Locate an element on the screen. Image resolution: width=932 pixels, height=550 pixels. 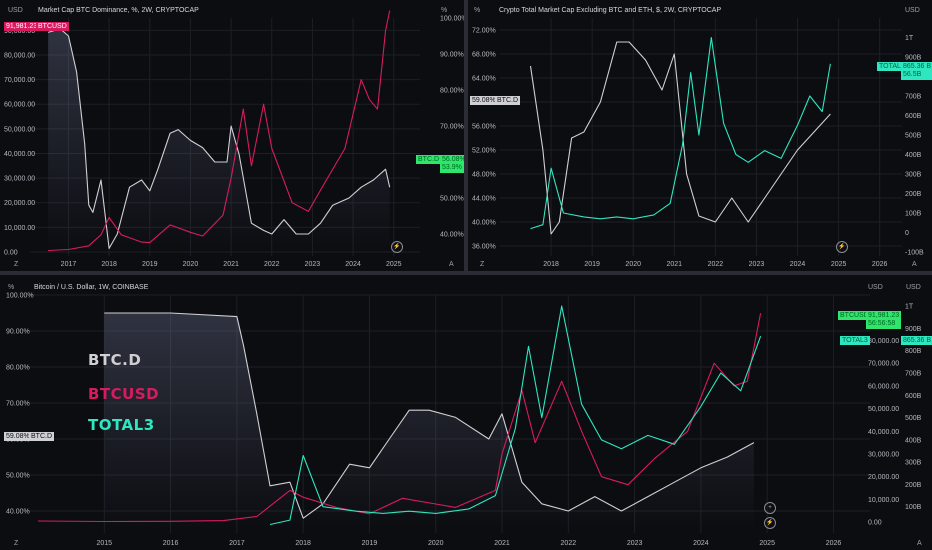
x-tick-label: 2017 is located at coordinates (69, 264).